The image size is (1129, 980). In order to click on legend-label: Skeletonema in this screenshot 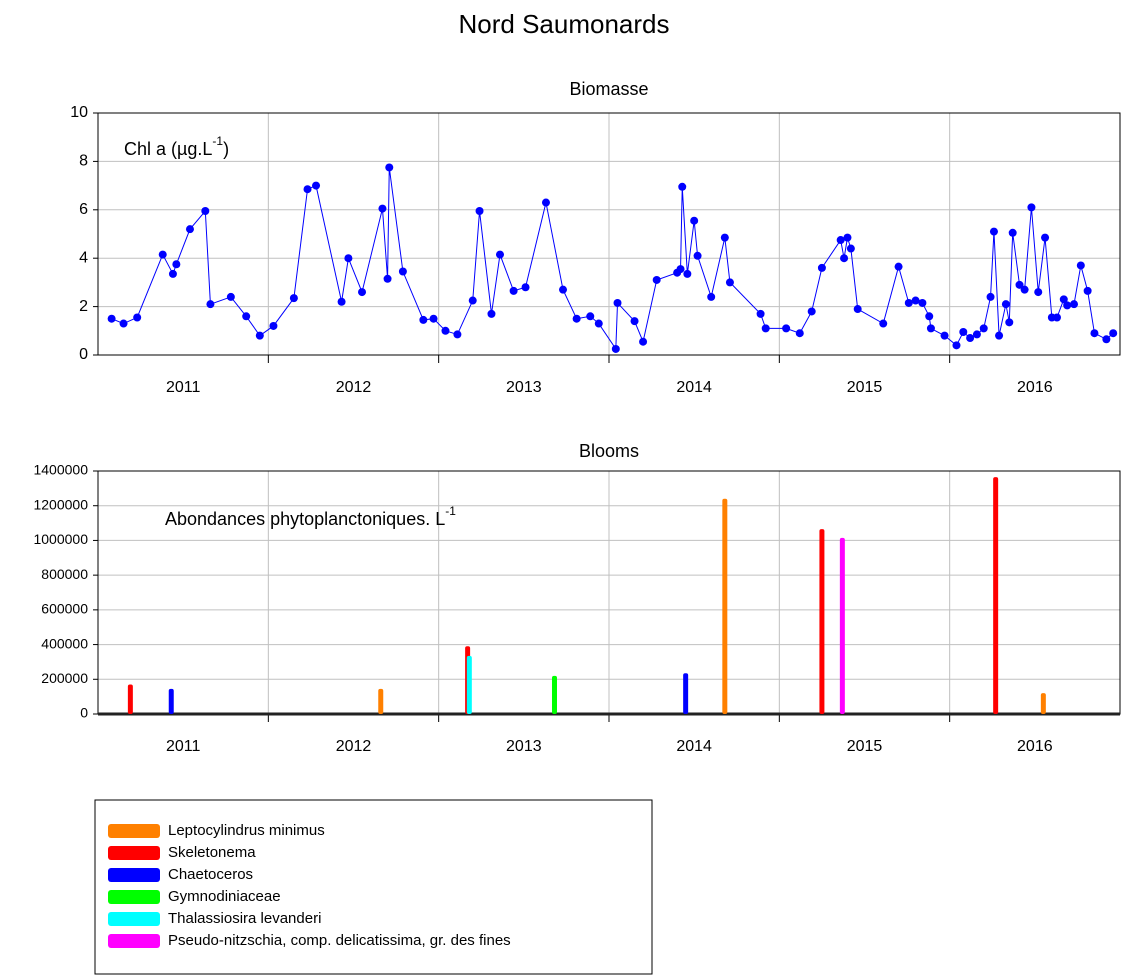, I will do `click(212, 852)`.